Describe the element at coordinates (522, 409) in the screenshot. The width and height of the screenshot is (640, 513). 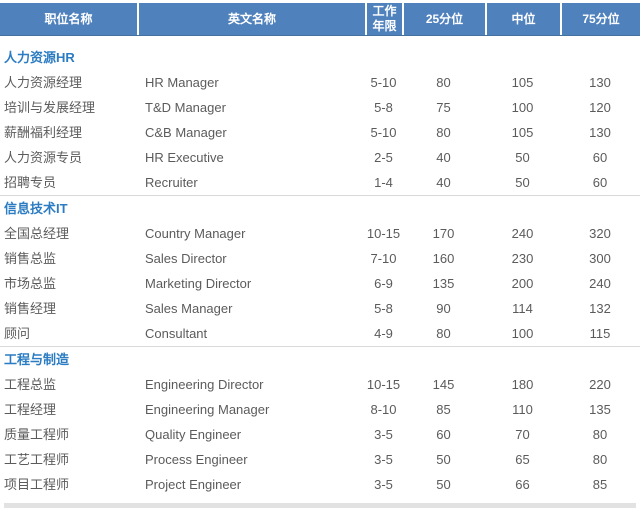
I see `cell: 110` at that location.